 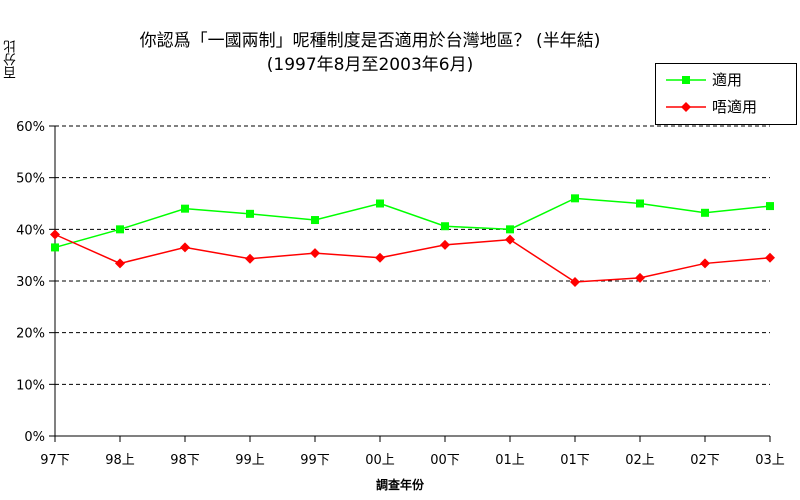 What do you see at coordinates (370, 41) in the screenshot?
I see `chart-title: 你認爲「一國兩制」呢種制度是否適用於台灣地區？ (半年結)` at bounding box center [370, 41].